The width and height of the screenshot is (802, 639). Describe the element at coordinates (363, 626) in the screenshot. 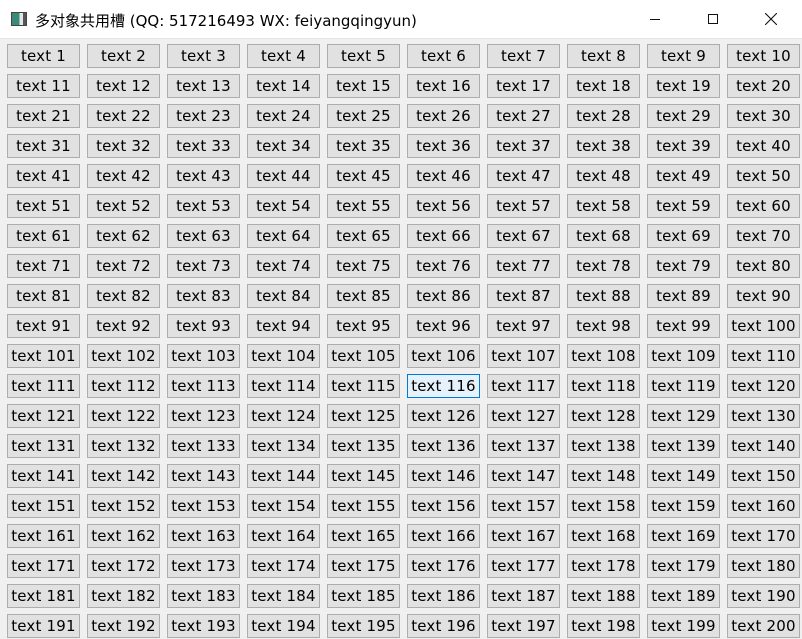

I see `text-button-195: text 195` at that location.